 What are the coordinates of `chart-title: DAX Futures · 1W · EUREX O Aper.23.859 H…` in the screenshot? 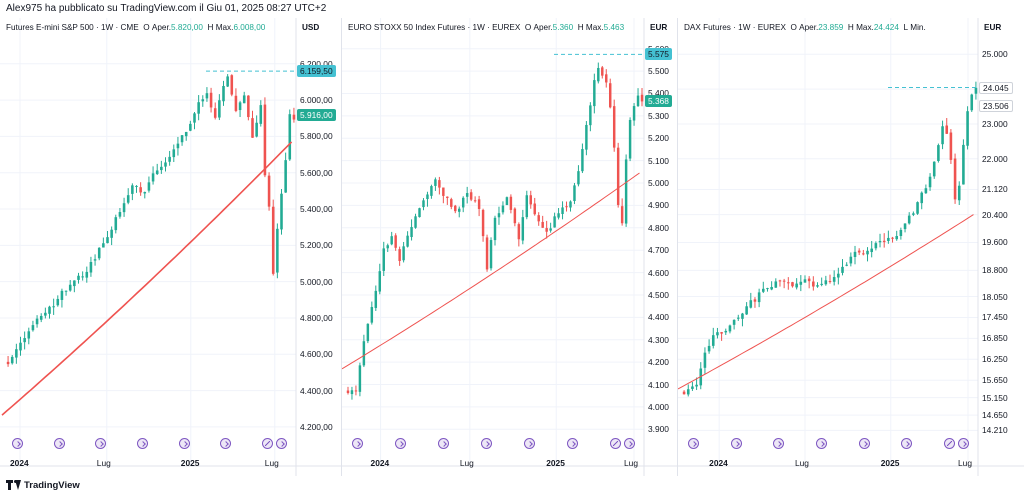 It's located at (829, 28).